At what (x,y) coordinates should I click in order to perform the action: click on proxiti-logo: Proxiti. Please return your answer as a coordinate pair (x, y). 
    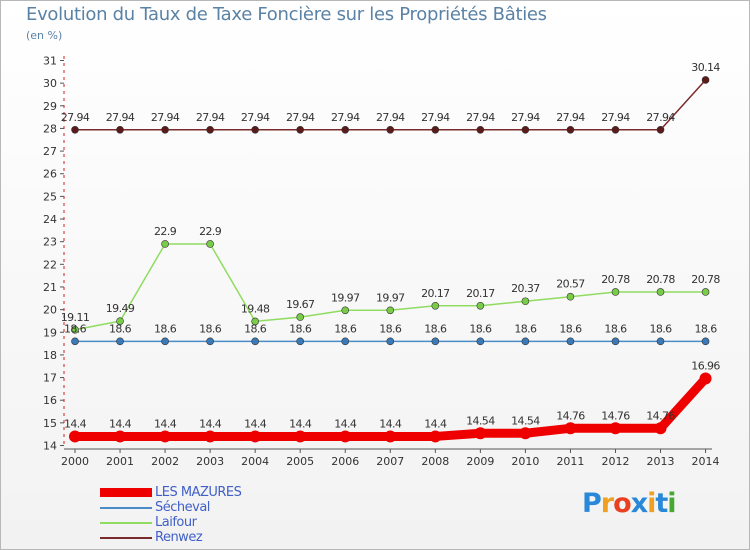
    Looking at the image, I should click on (629, 503).